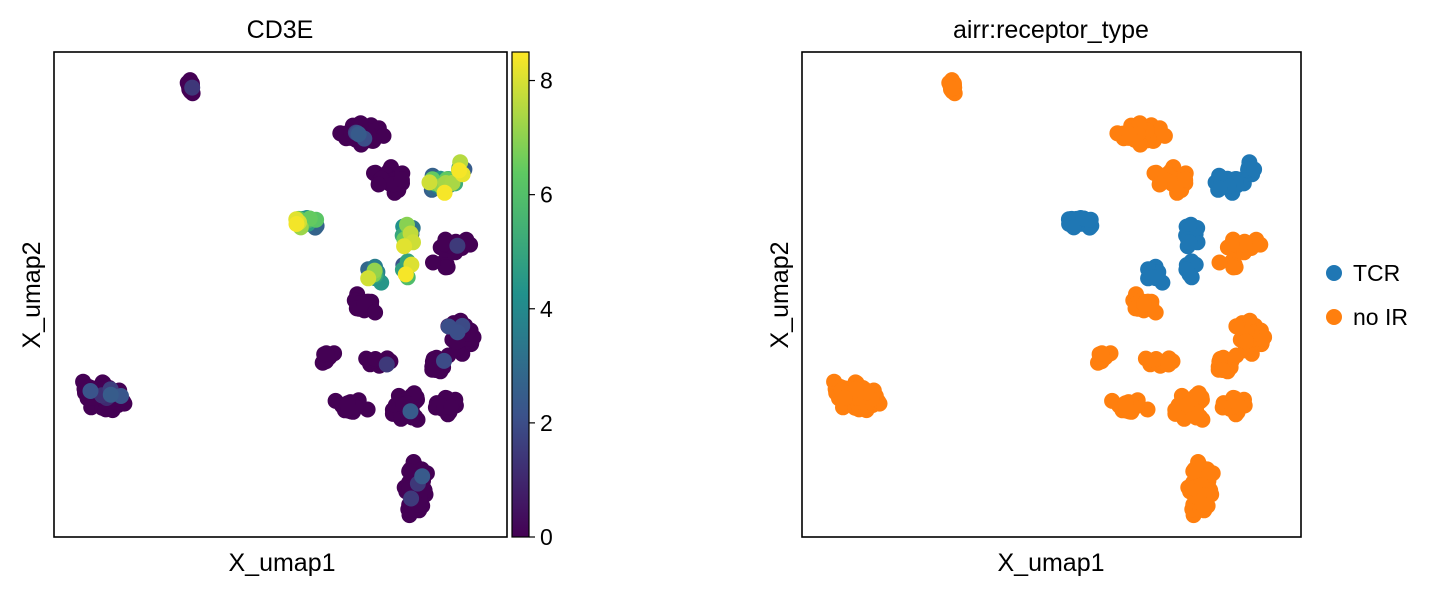 This screenshot has height=592, width=1449. Describe the element at coordinates (1367, 295) in the screenshot. I see `legend: TCR no IR` at that location.